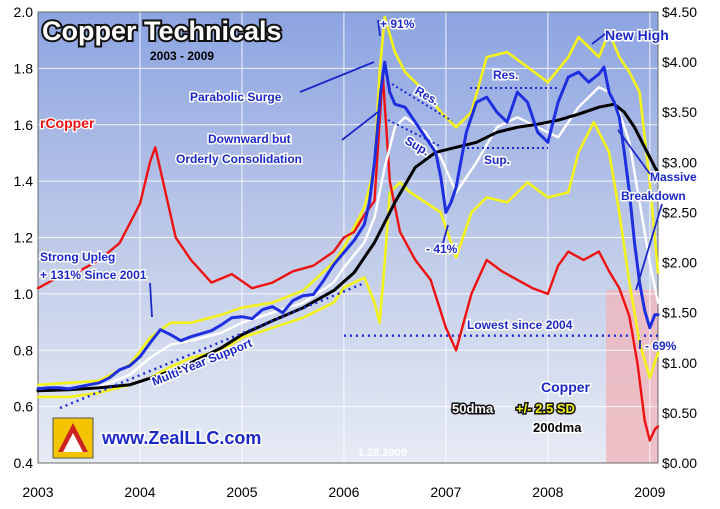 The width and height of the screenshot is (720, 509). I want to click on annotation-res-2: Res., so click(505, 75).